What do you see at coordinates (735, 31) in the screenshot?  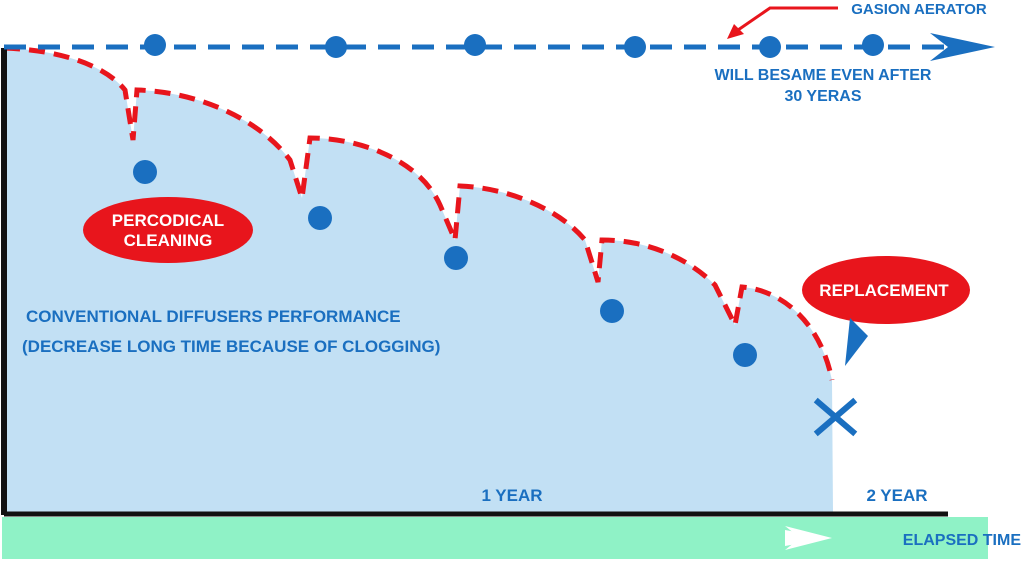 I see `aerator-callout-arrowhead` at bounding box center [735, 31].